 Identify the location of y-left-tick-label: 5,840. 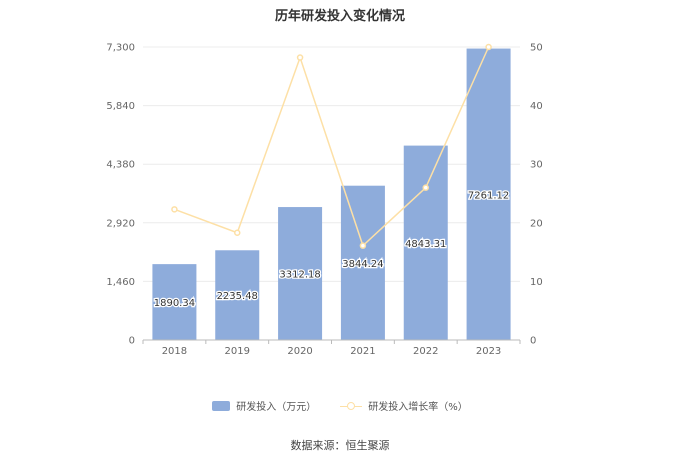
(120, 106).